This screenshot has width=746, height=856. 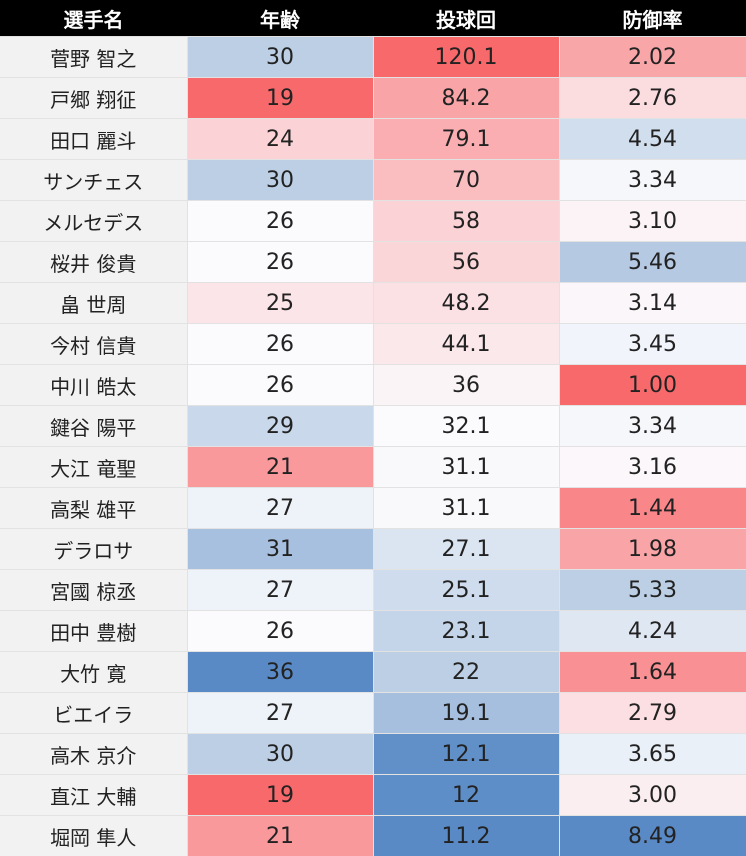 What do you see at coordinates (93, 713) in the screenshot?
I see `player-name-cell: ビエイラ` at bounding box center [93, 713].